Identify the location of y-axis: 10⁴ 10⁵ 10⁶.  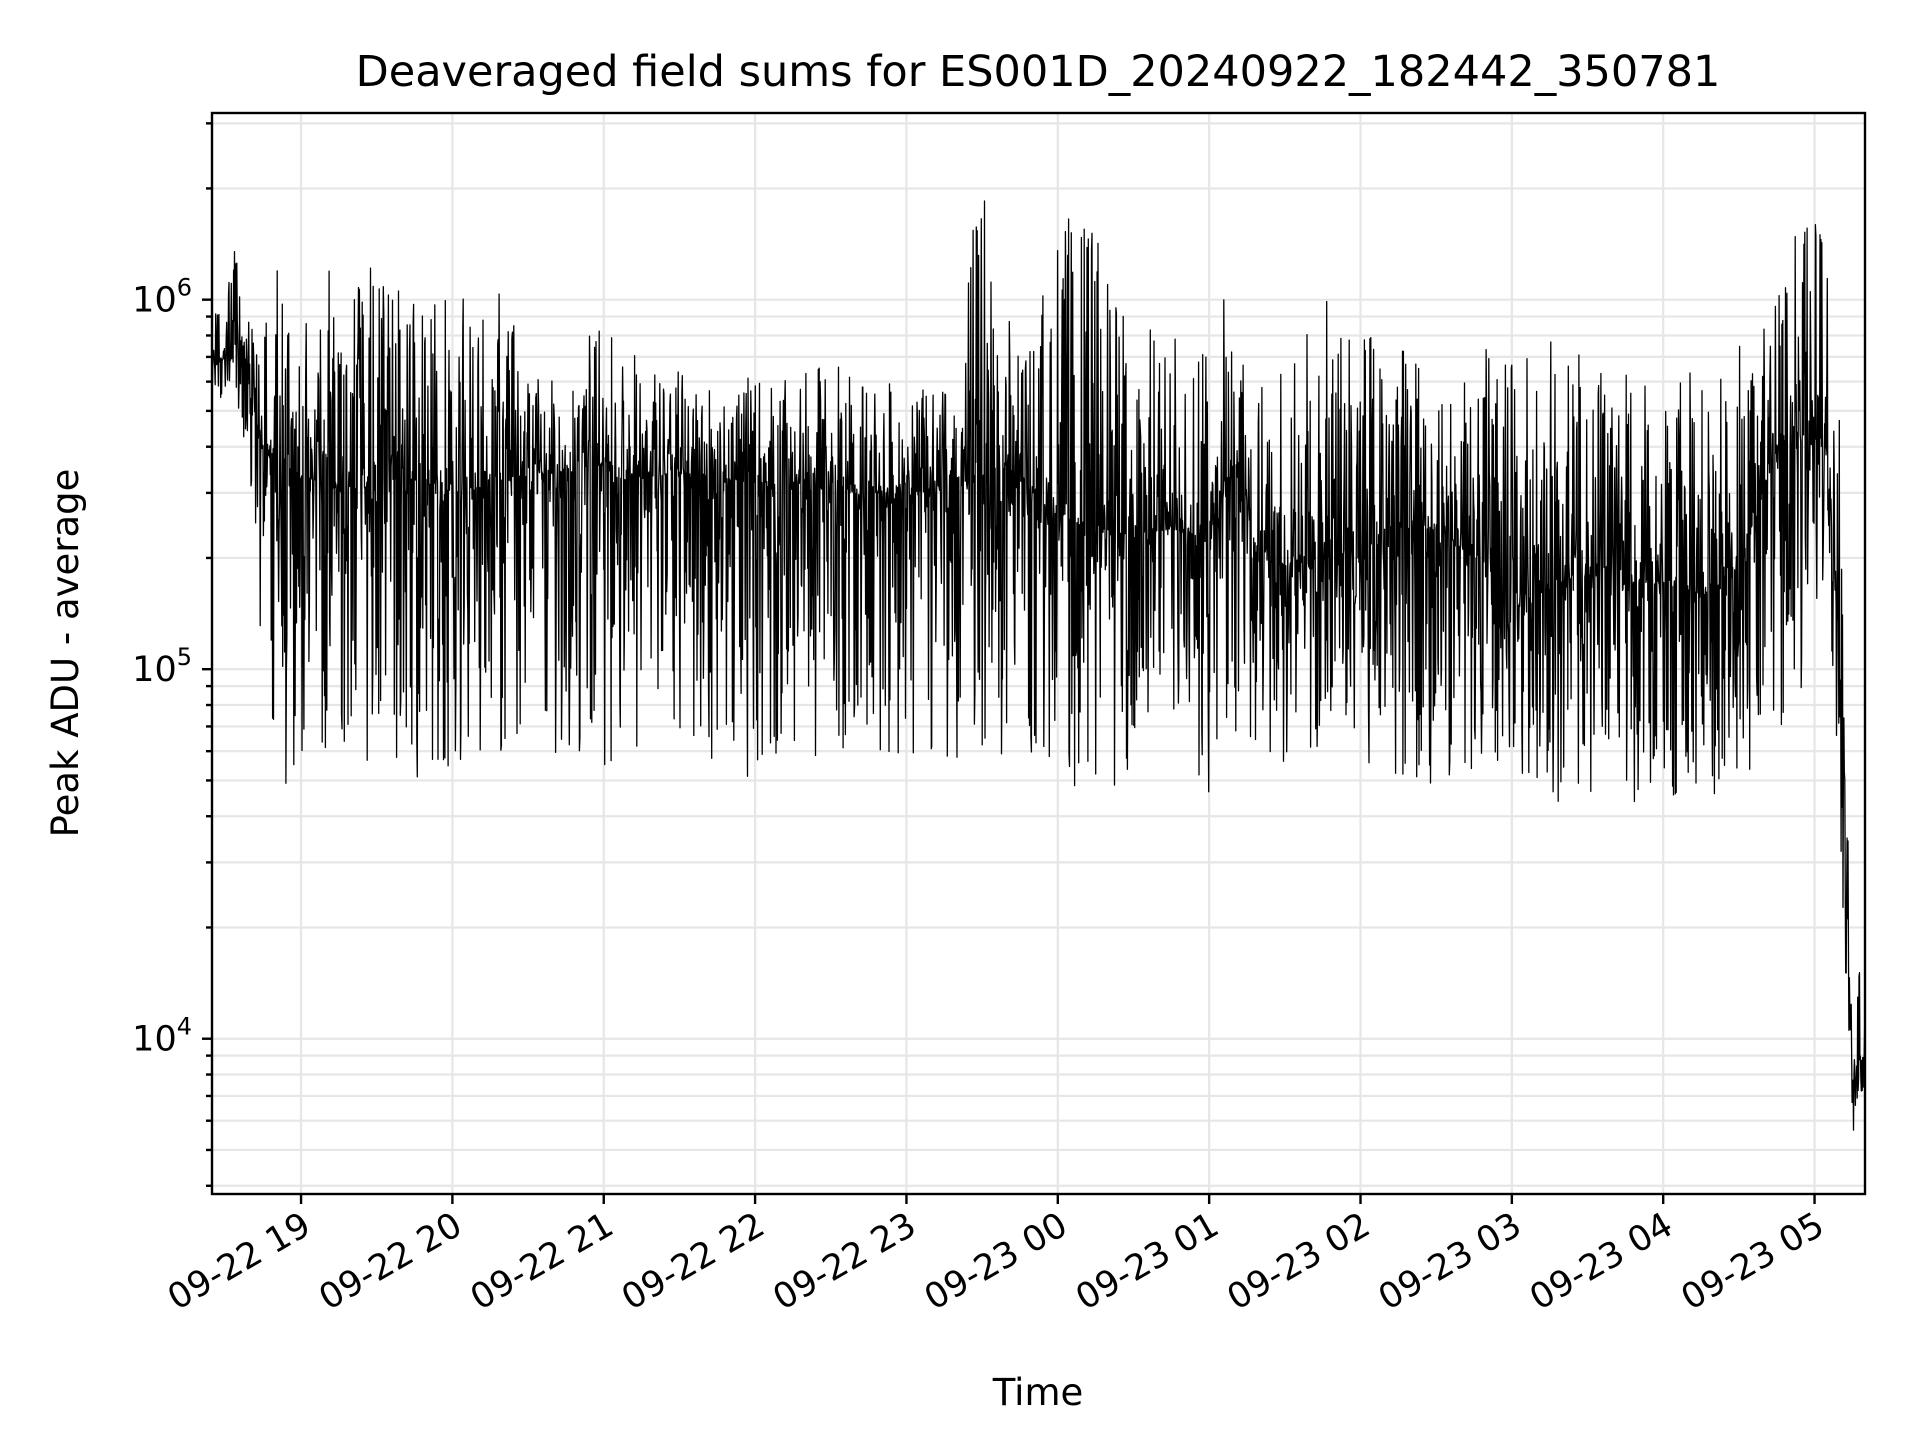
(172, 654).